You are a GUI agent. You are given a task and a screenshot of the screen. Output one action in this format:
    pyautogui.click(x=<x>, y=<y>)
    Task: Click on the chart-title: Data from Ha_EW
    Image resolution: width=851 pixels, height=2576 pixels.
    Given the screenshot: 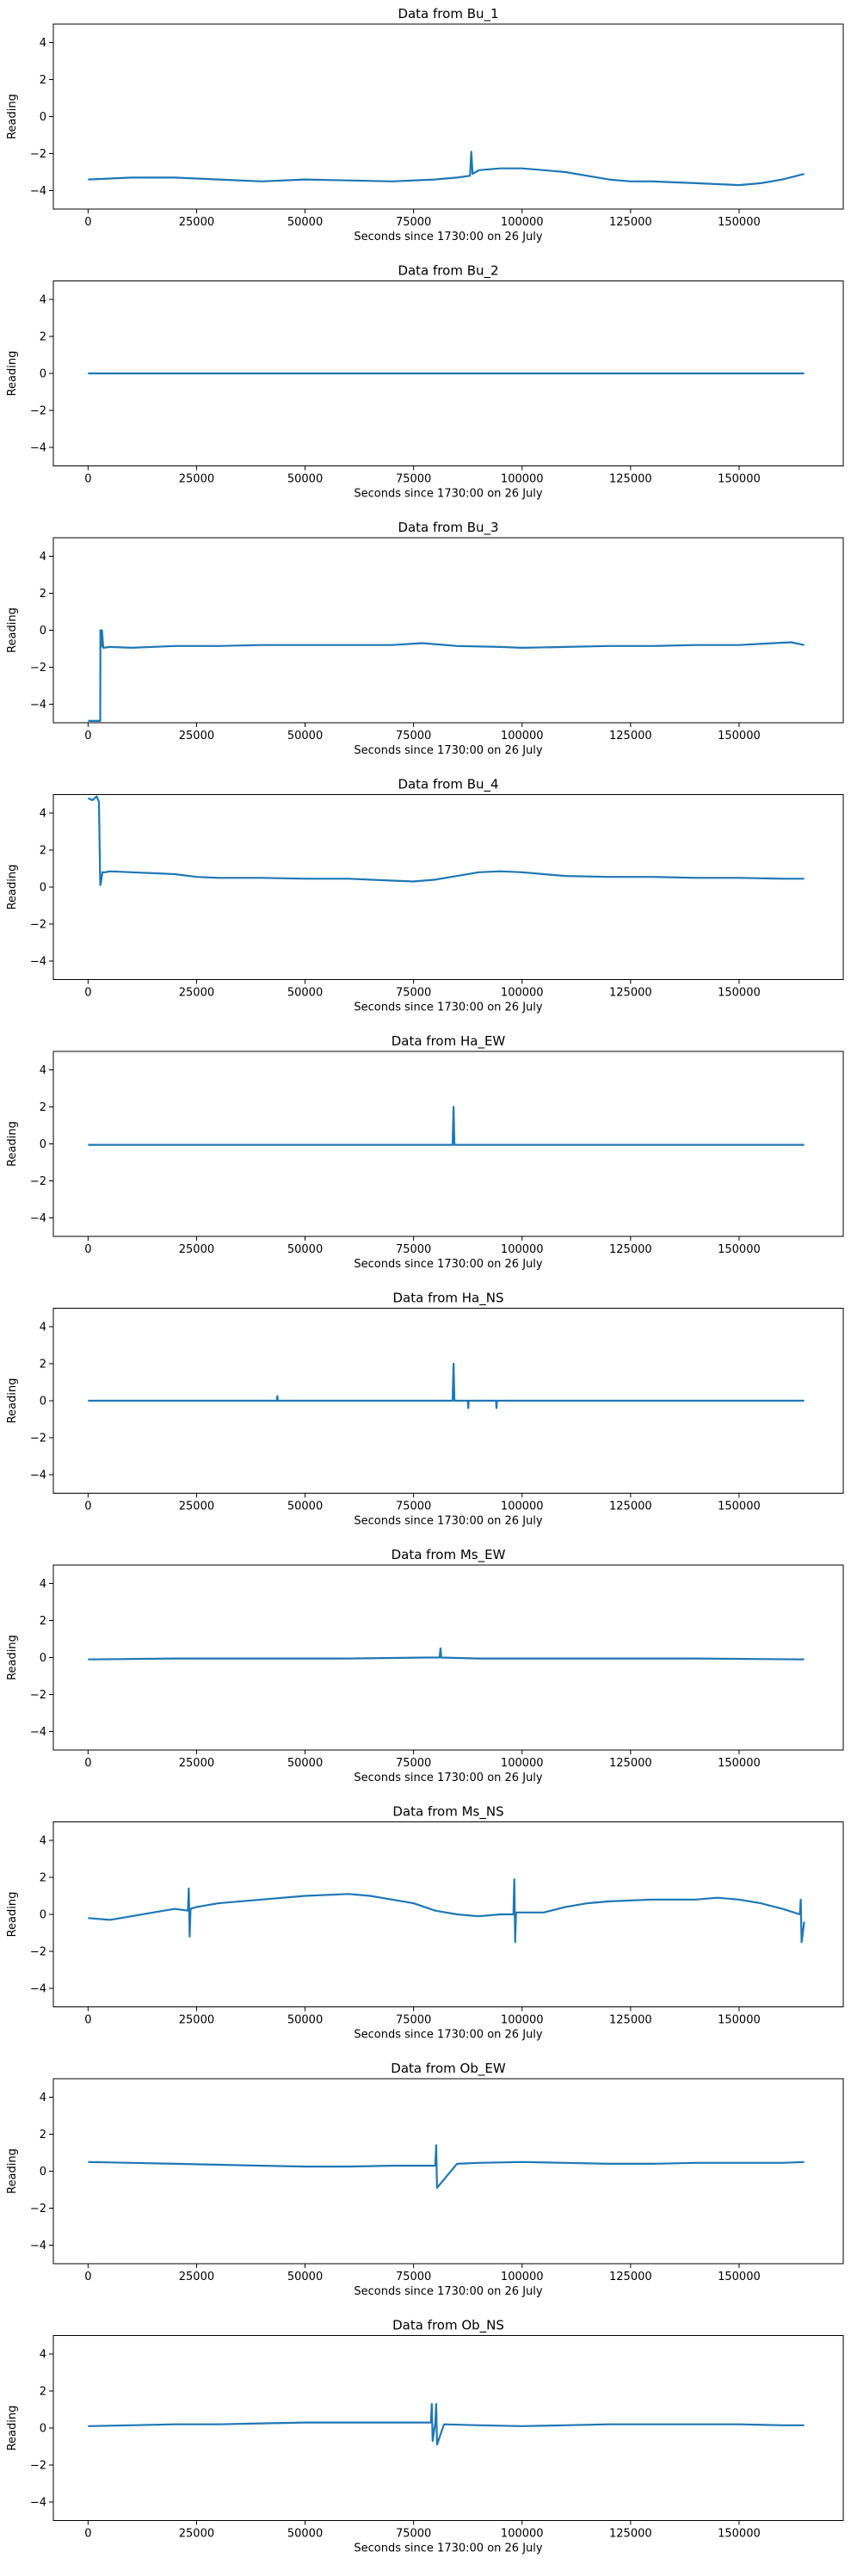 What is the action you would take?
    pyautogui.click(x=449, y=1041)
    